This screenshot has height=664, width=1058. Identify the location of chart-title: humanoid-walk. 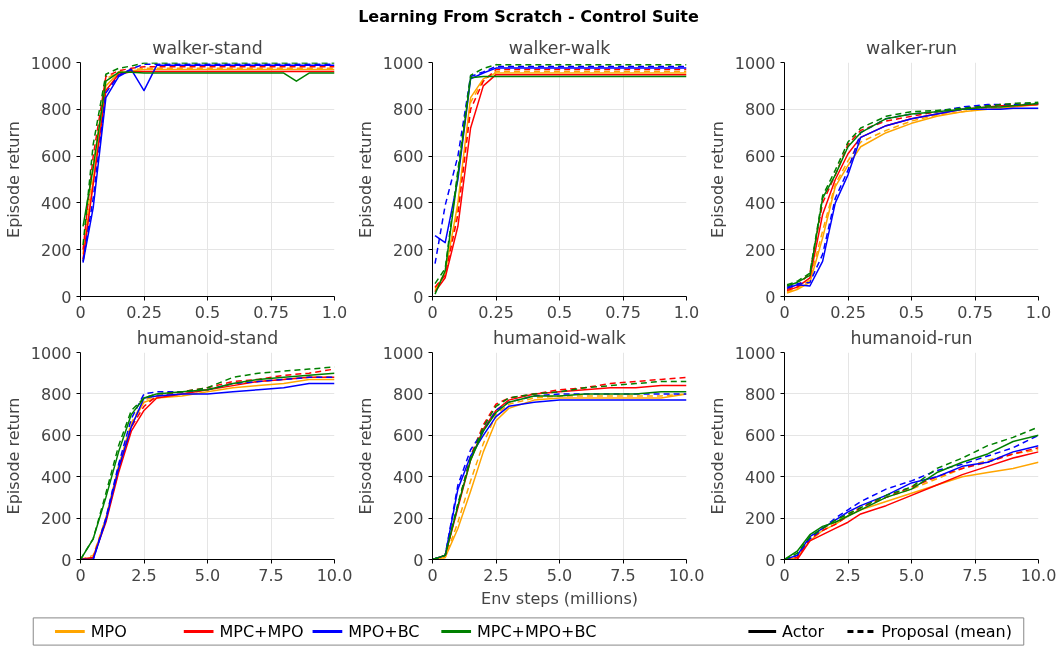
(559, 337).